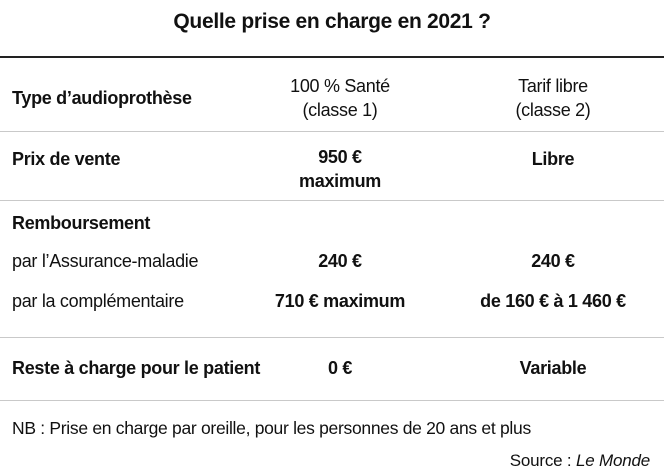  I want to click on source-prefix: Source :, so click(542, 460).